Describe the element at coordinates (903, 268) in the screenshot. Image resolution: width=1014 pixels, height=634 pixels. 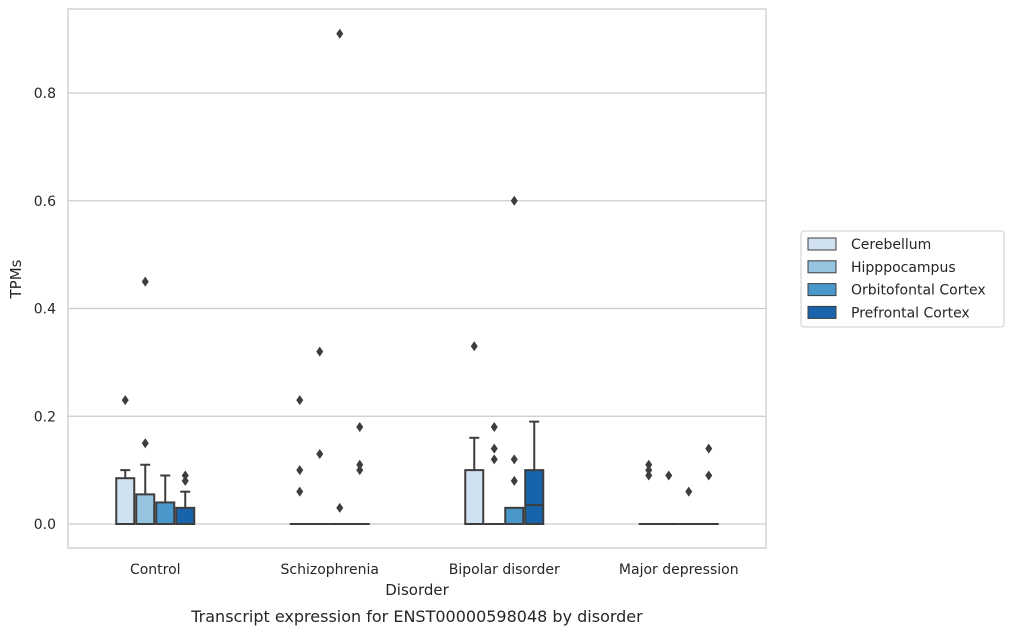
I see `legend-label: Hipppocampus` at that location.